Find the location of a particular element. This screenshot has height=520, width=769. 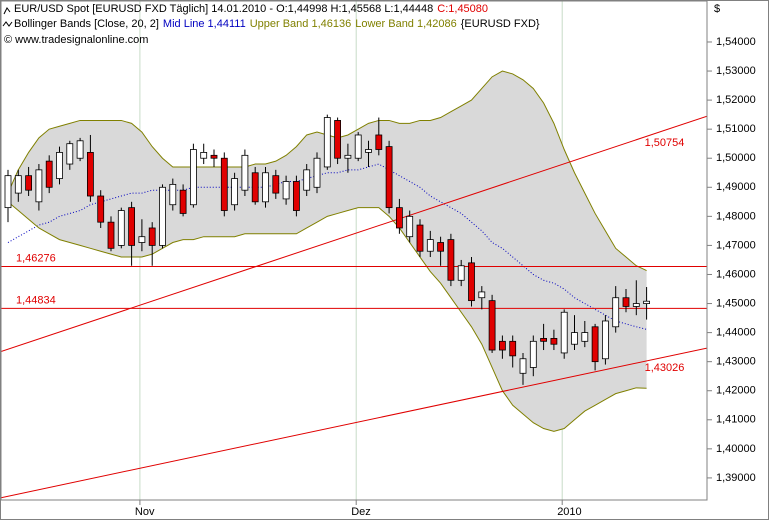

trend-label: 1,43026 is located at coordinates (665, 368).